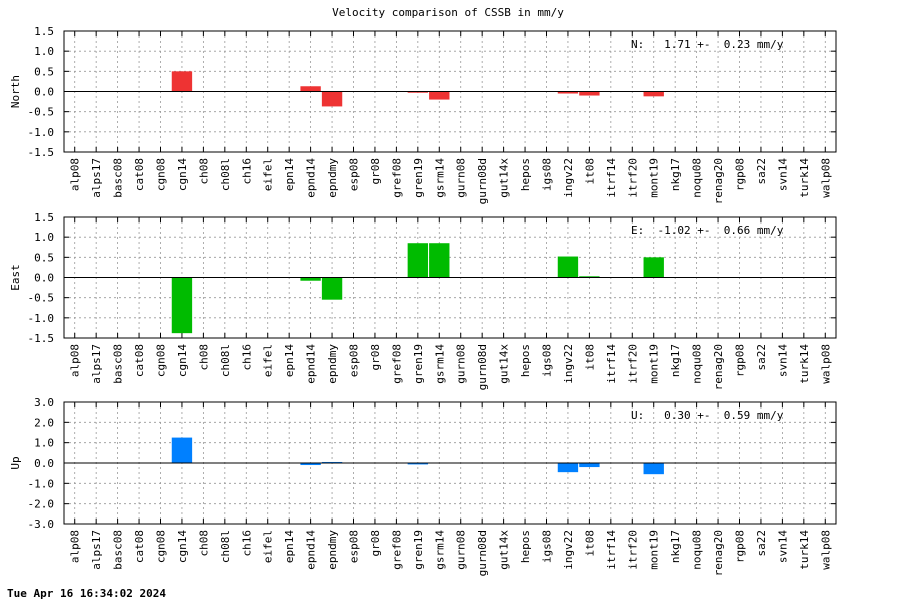 The height and width of the screenshot is (600, 900). Describe the element at coordinates (289, 174) in the screenshot. I see `north-x-tick-label: epn14` at that location.